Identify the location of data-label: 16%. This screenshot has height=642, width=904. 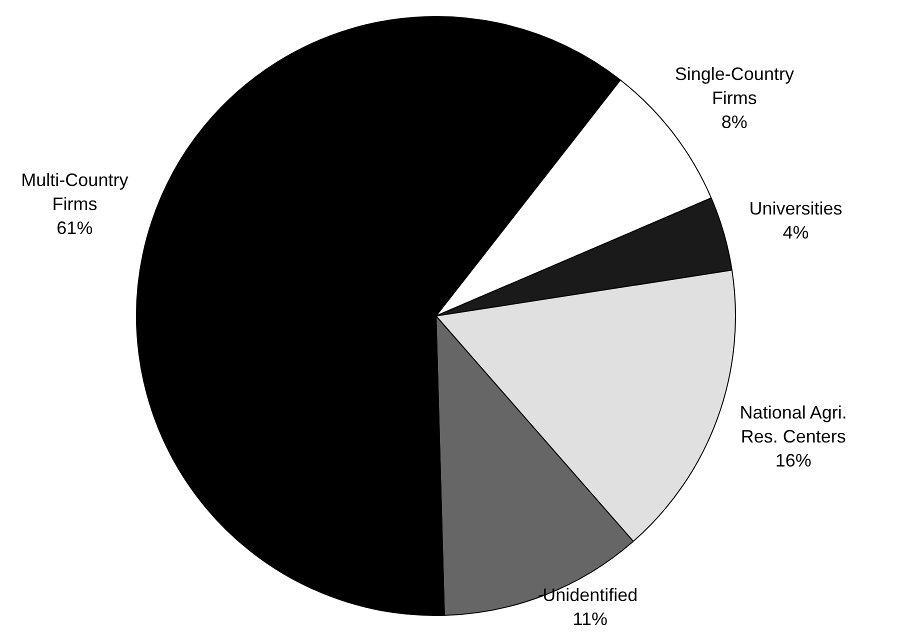
(793, 460).